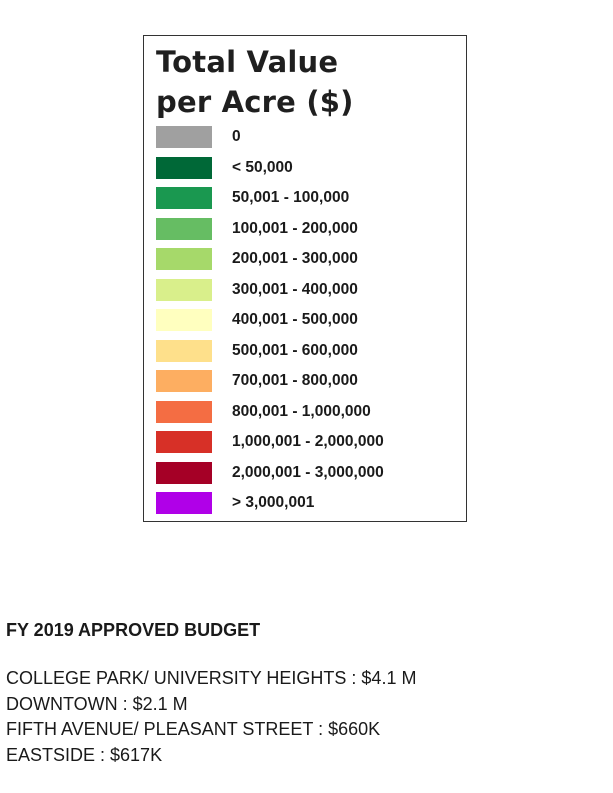 The width and height of the screenshot is (613, 793). Describe the element at coordinates (291, 198) in the screenshot. I see `legend-label: 50,001 - 100,000` at that location.